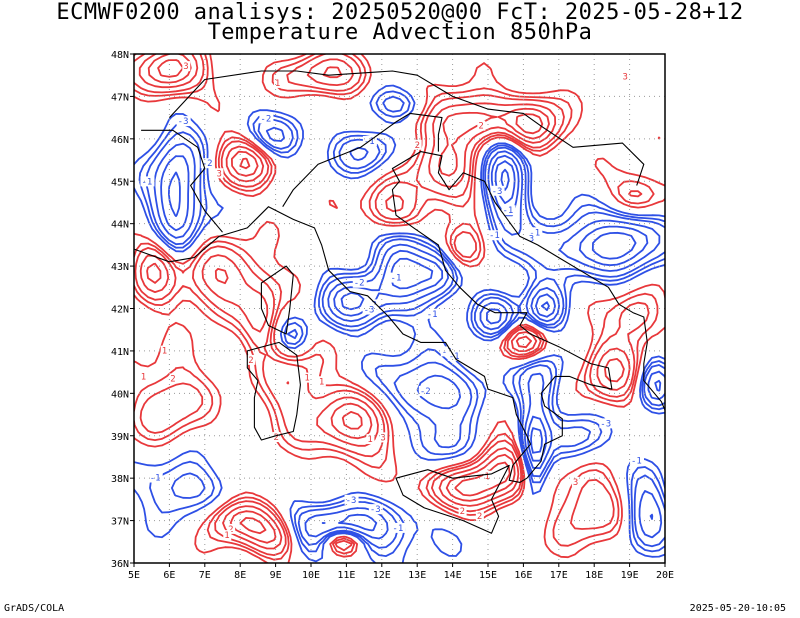  I want to click on lon-tick-label: 18E, so click(594, 575).